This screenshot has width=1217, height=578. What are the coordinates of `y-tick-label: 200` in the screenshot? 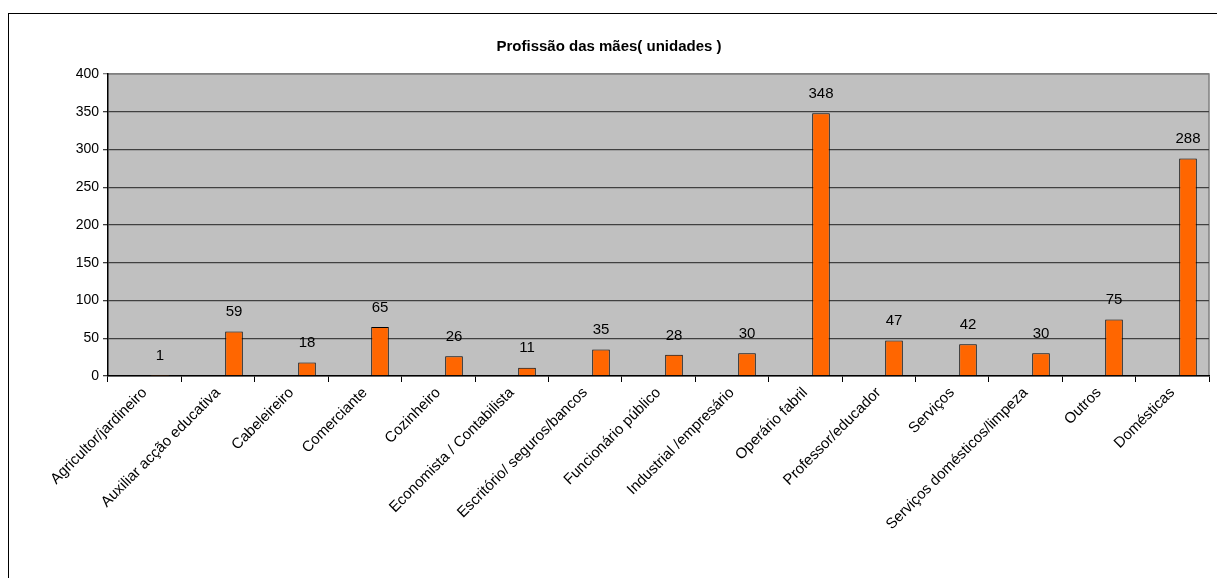 It's located at (87, 223).